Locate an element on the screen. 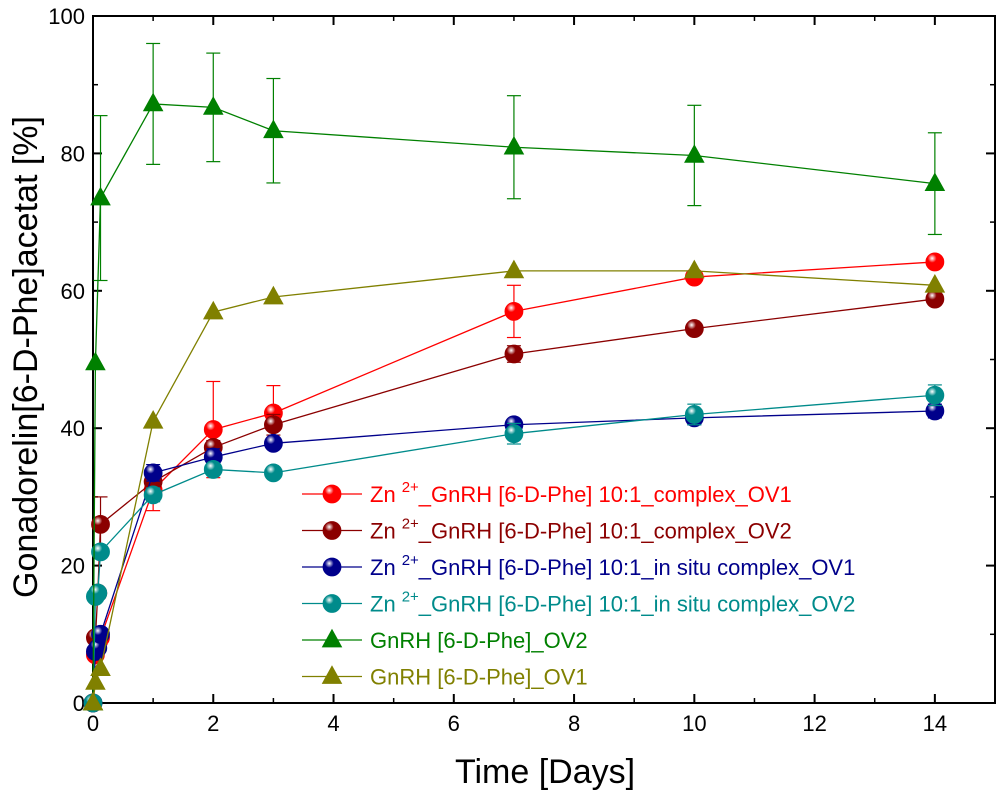 The width and height of the screenshot is (1000, 793). x-tick-label: 14 is located at coordinates (935, 723).